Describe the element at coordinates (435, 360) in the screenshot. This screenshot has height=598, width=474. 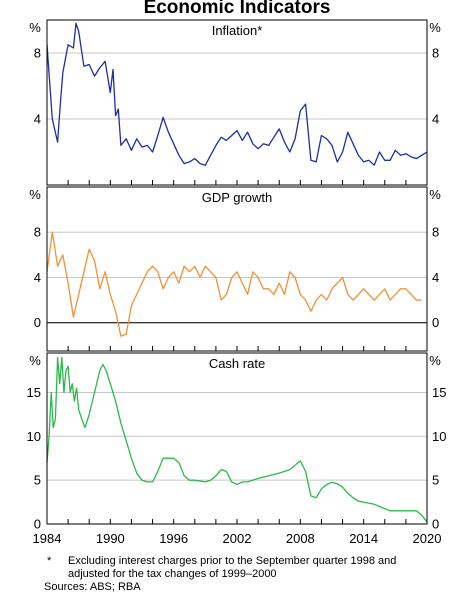
I see `cash-rate-unit-right: %` at that location.